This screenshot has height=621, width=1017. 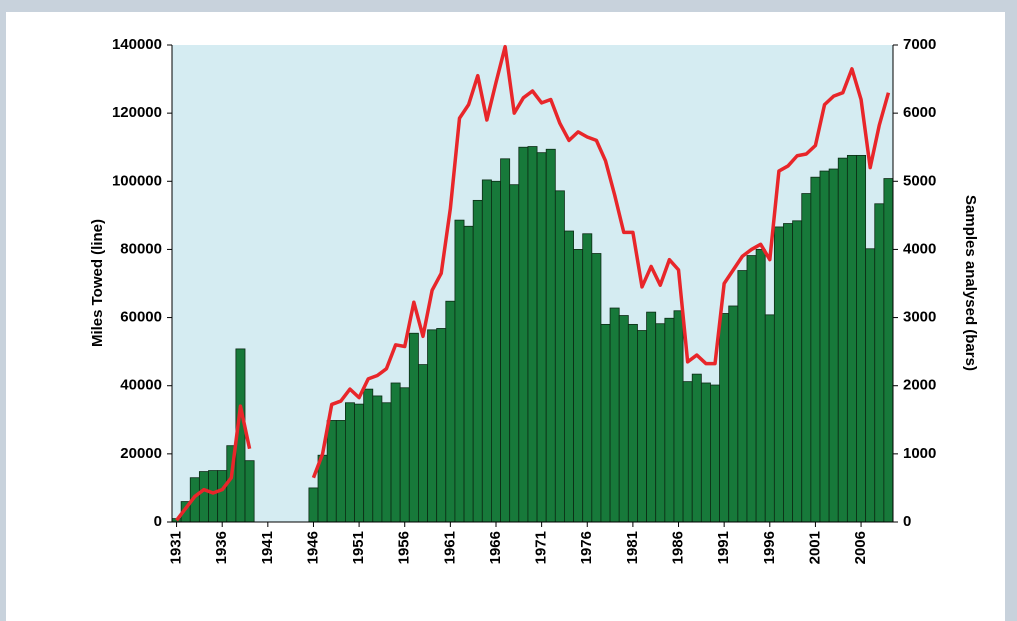 What do you see at coordinates (137, 180) in the screenshot?
I see `y-tick-label: 100000` at bounding box center [137, 180].